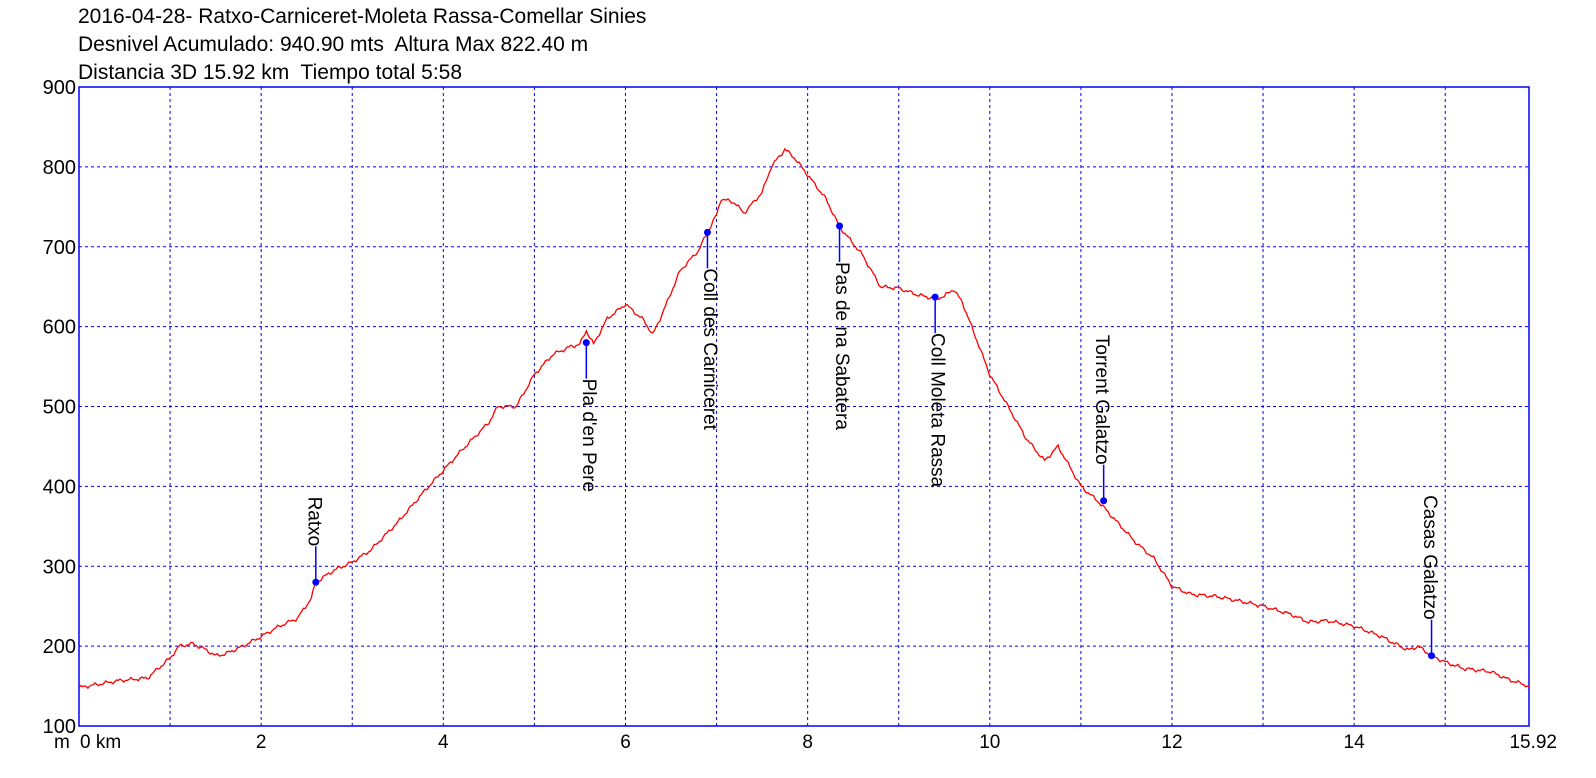  What do you see at coordinates (1533, 742) in the screenshot?
I see `x-tick-label: 15.92` at bounding box center [1533, 742].